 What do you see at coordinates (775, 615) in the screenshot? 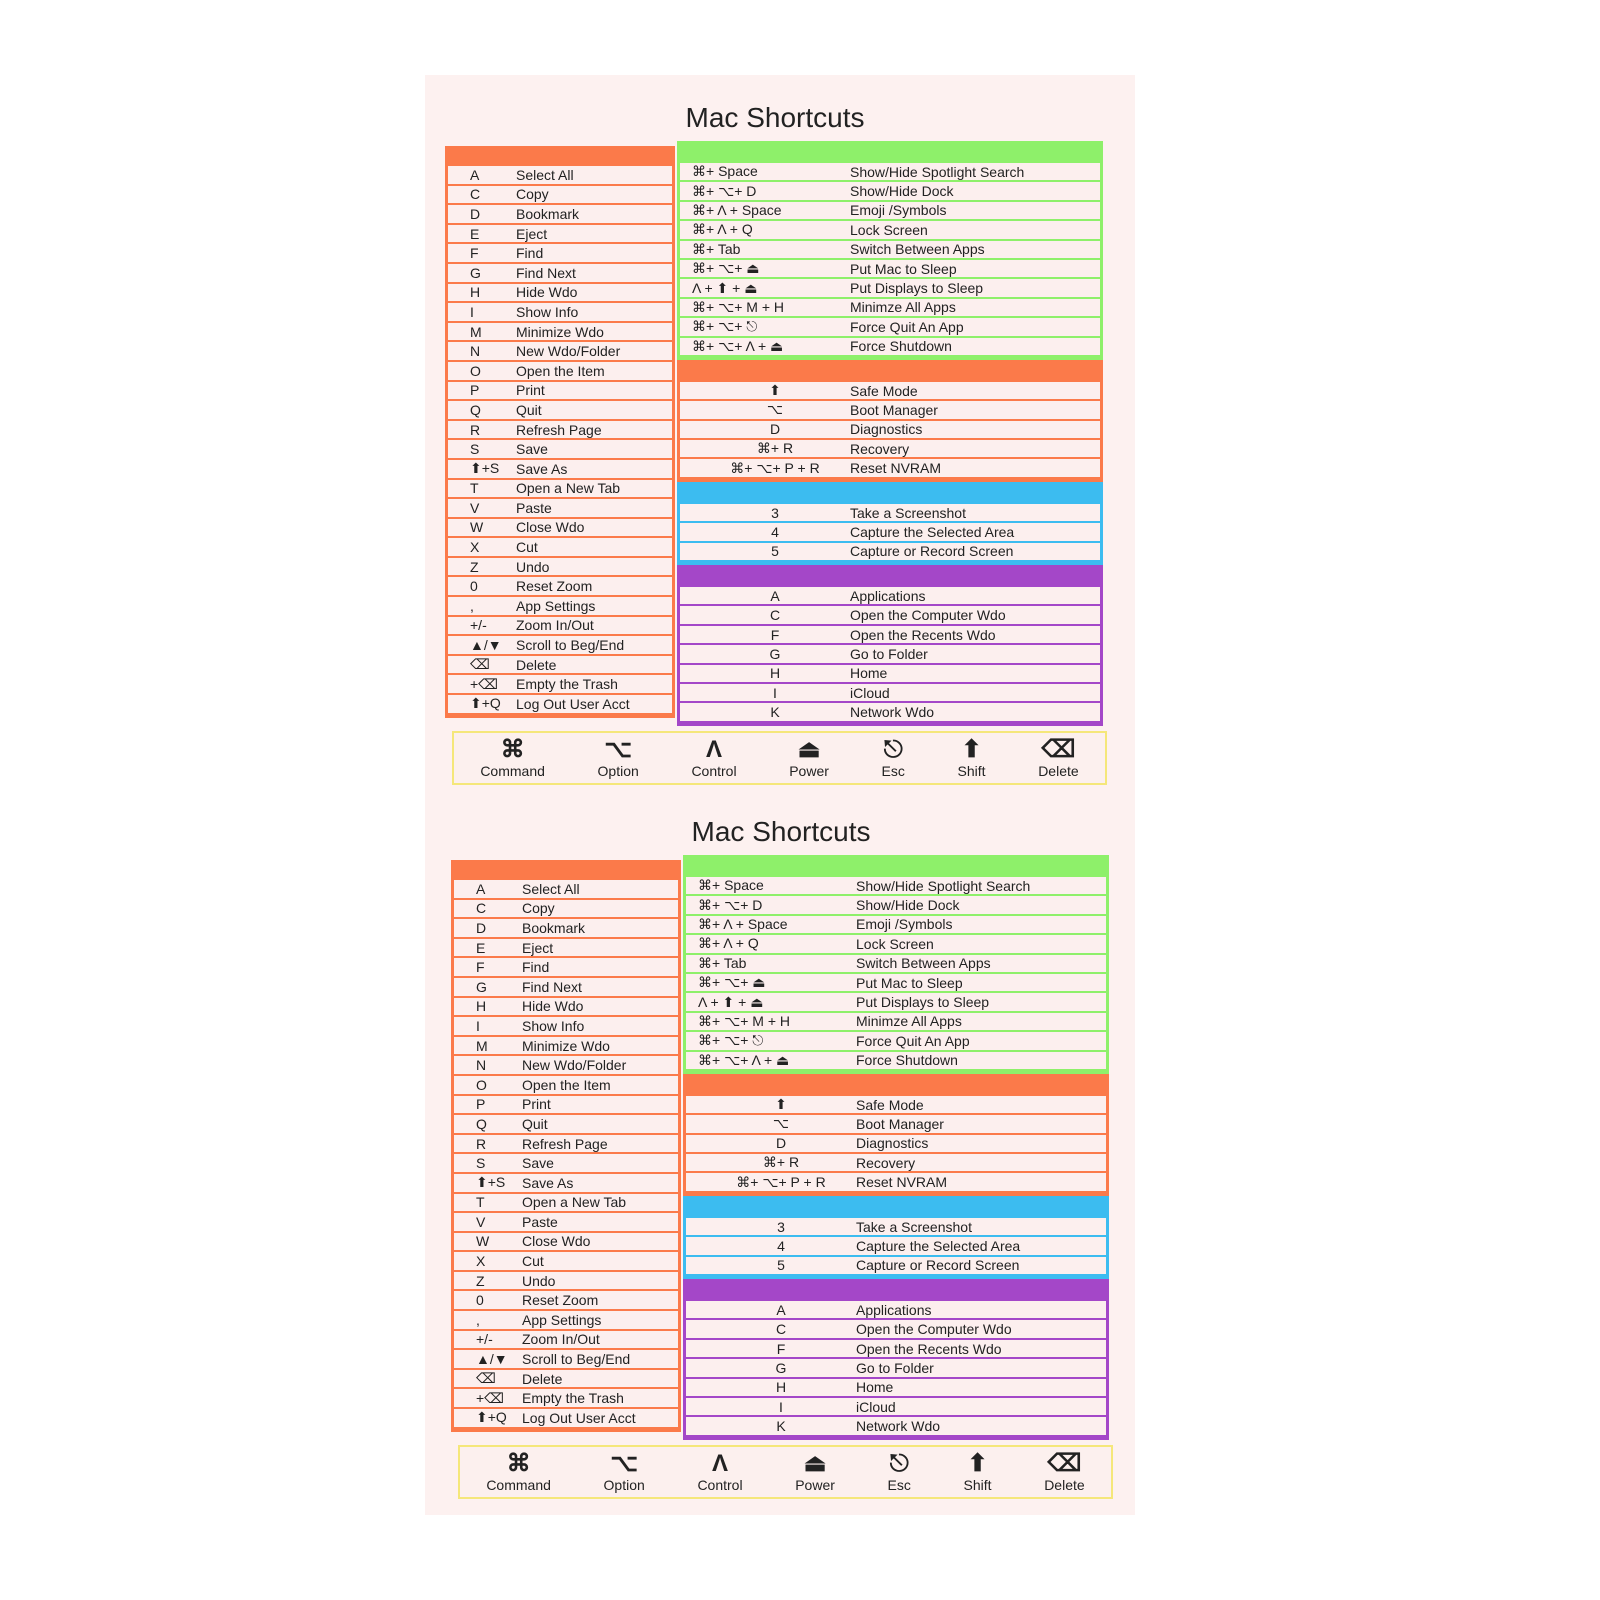
I see `shortcut-keys: C` at bounding box center [775, 615].